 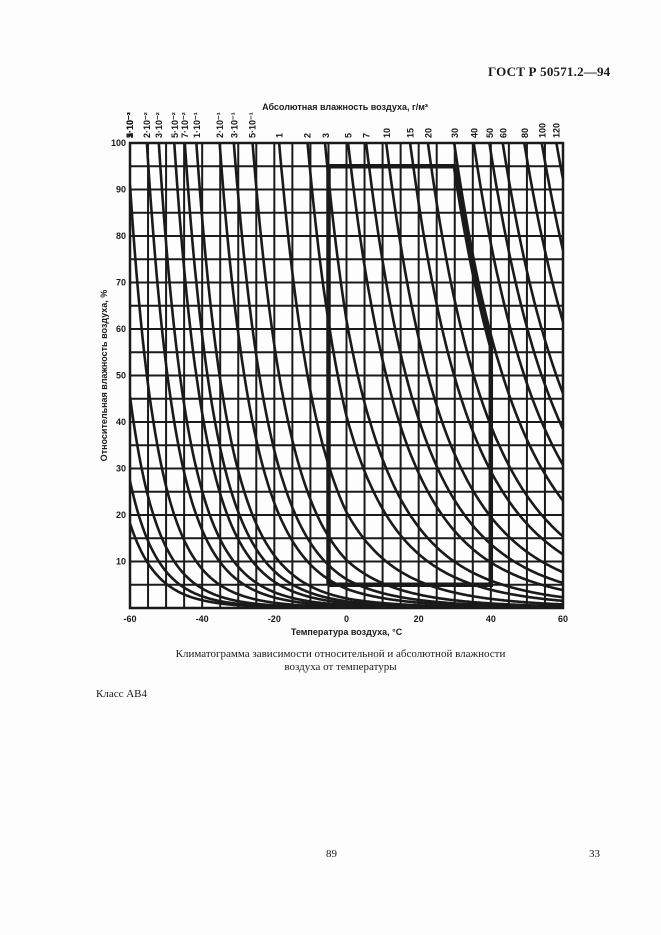 What do you see at coordinates (121, 283) in the screenshot?
I see `svg-text: 70` at bounding box center [121, 283].